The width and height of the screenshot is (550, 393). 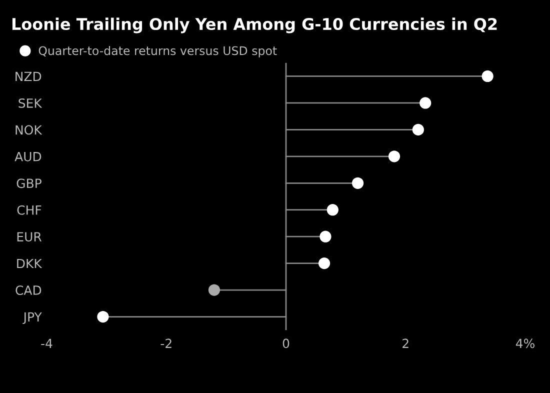 I want to click on y-tick-label: JPY, so click(x=32, y=318).